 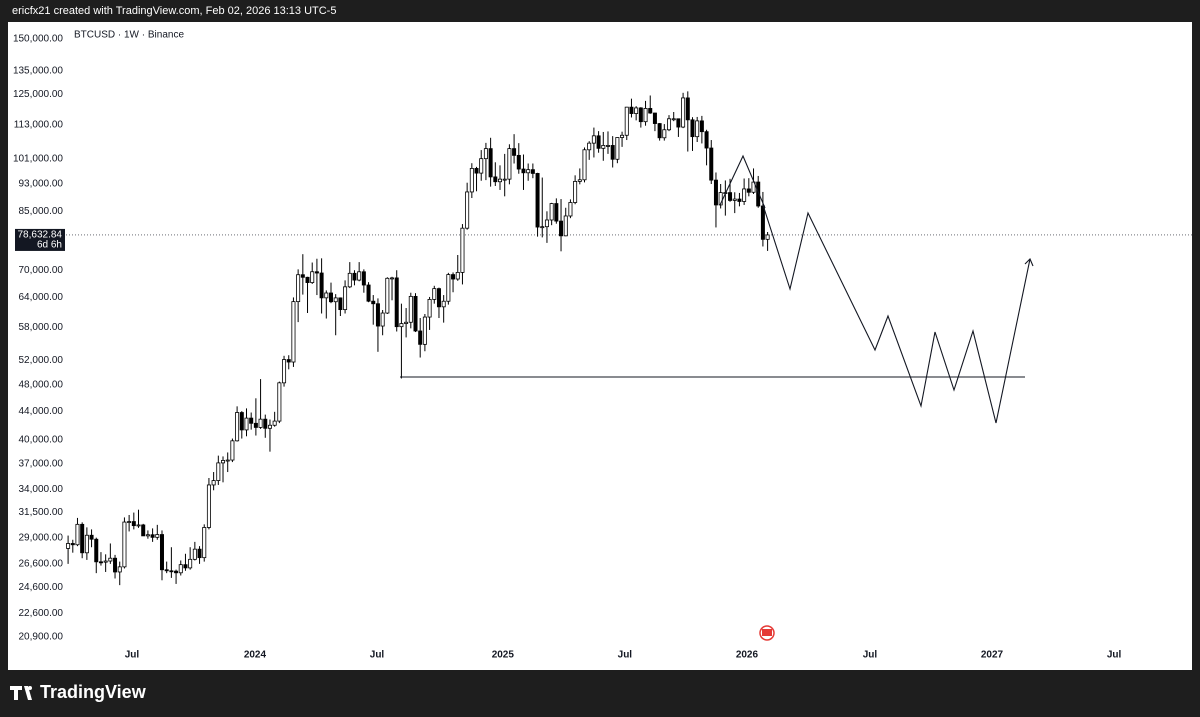 What do you see at coordinates (41, 384) in the screenshot?
I see `y-tick-label: 48,000.00` at bounding box center [41, 384].